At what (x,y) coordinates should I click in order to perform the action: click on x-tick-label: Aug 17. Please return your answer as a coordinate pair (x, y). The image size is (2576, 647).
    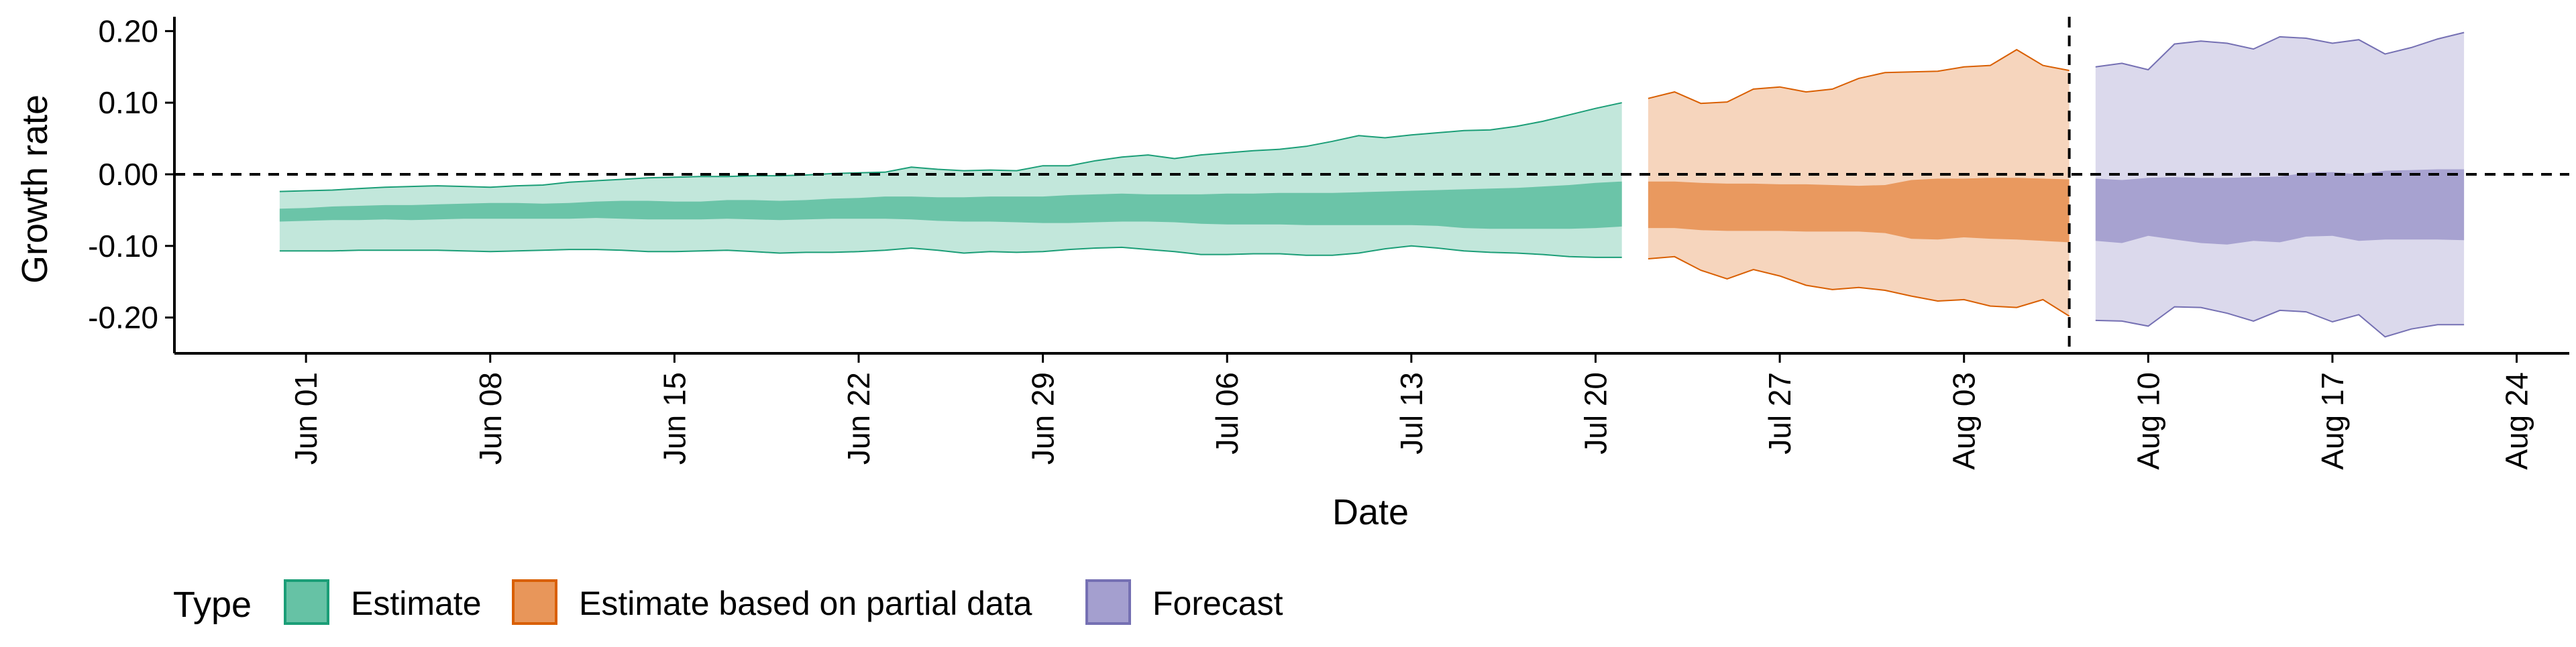
    Looking at the image, I should click on (2332, 421).